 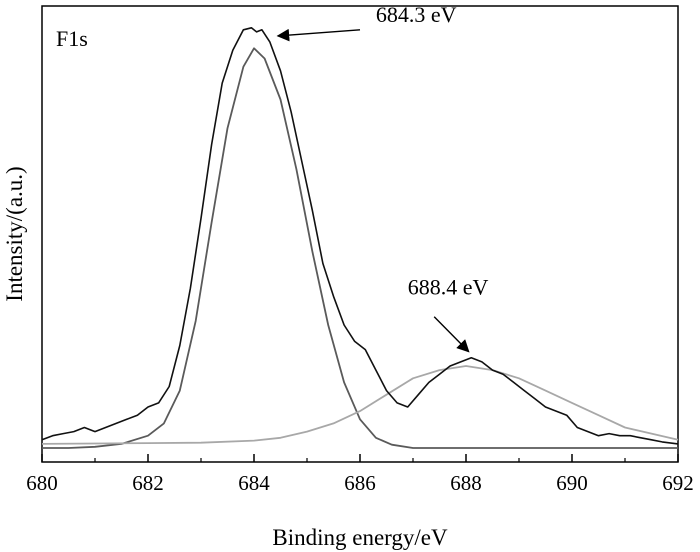 I want to click on x-tick-label-680: 680, so click(x=42, y=483).